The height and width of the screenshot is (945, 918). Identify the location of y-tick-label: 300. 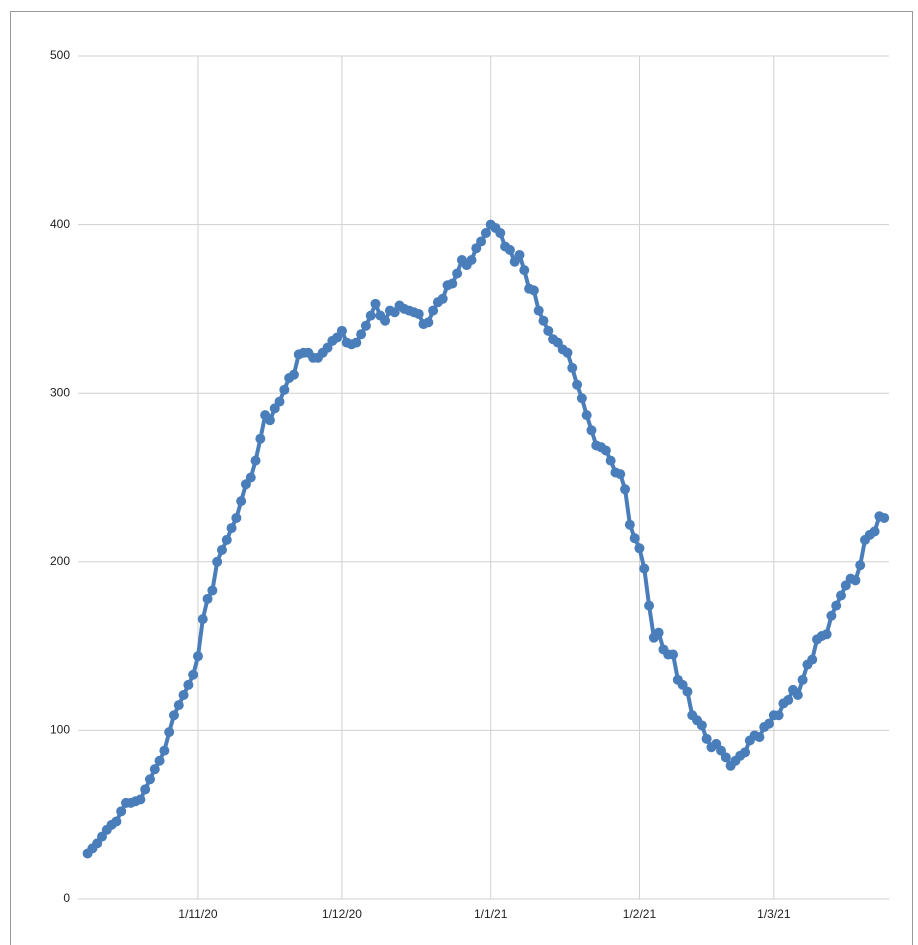
(60, 392).